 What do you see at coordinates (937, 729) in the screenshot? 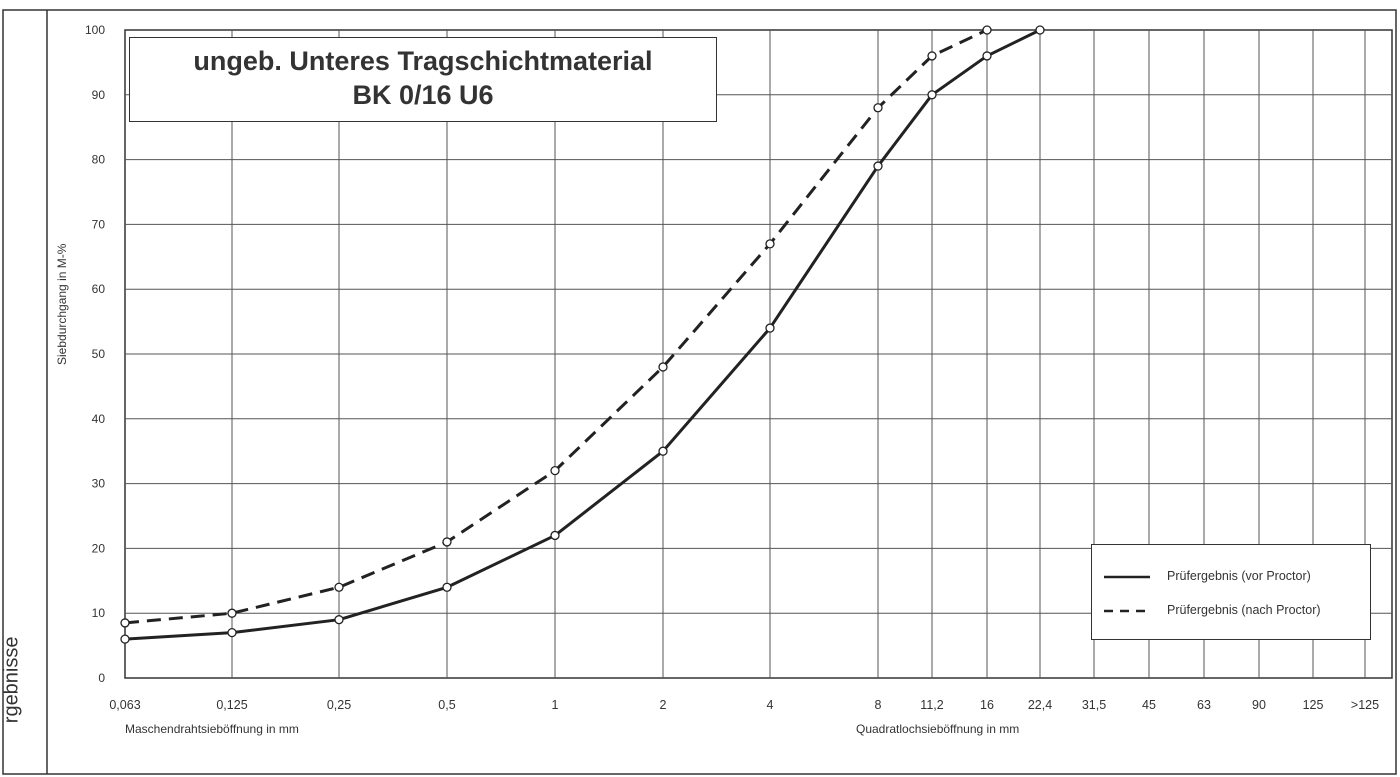
I see `x-axis-label-right: Quadratlochsieböffnung in mm` at bounding box center [937, 729].